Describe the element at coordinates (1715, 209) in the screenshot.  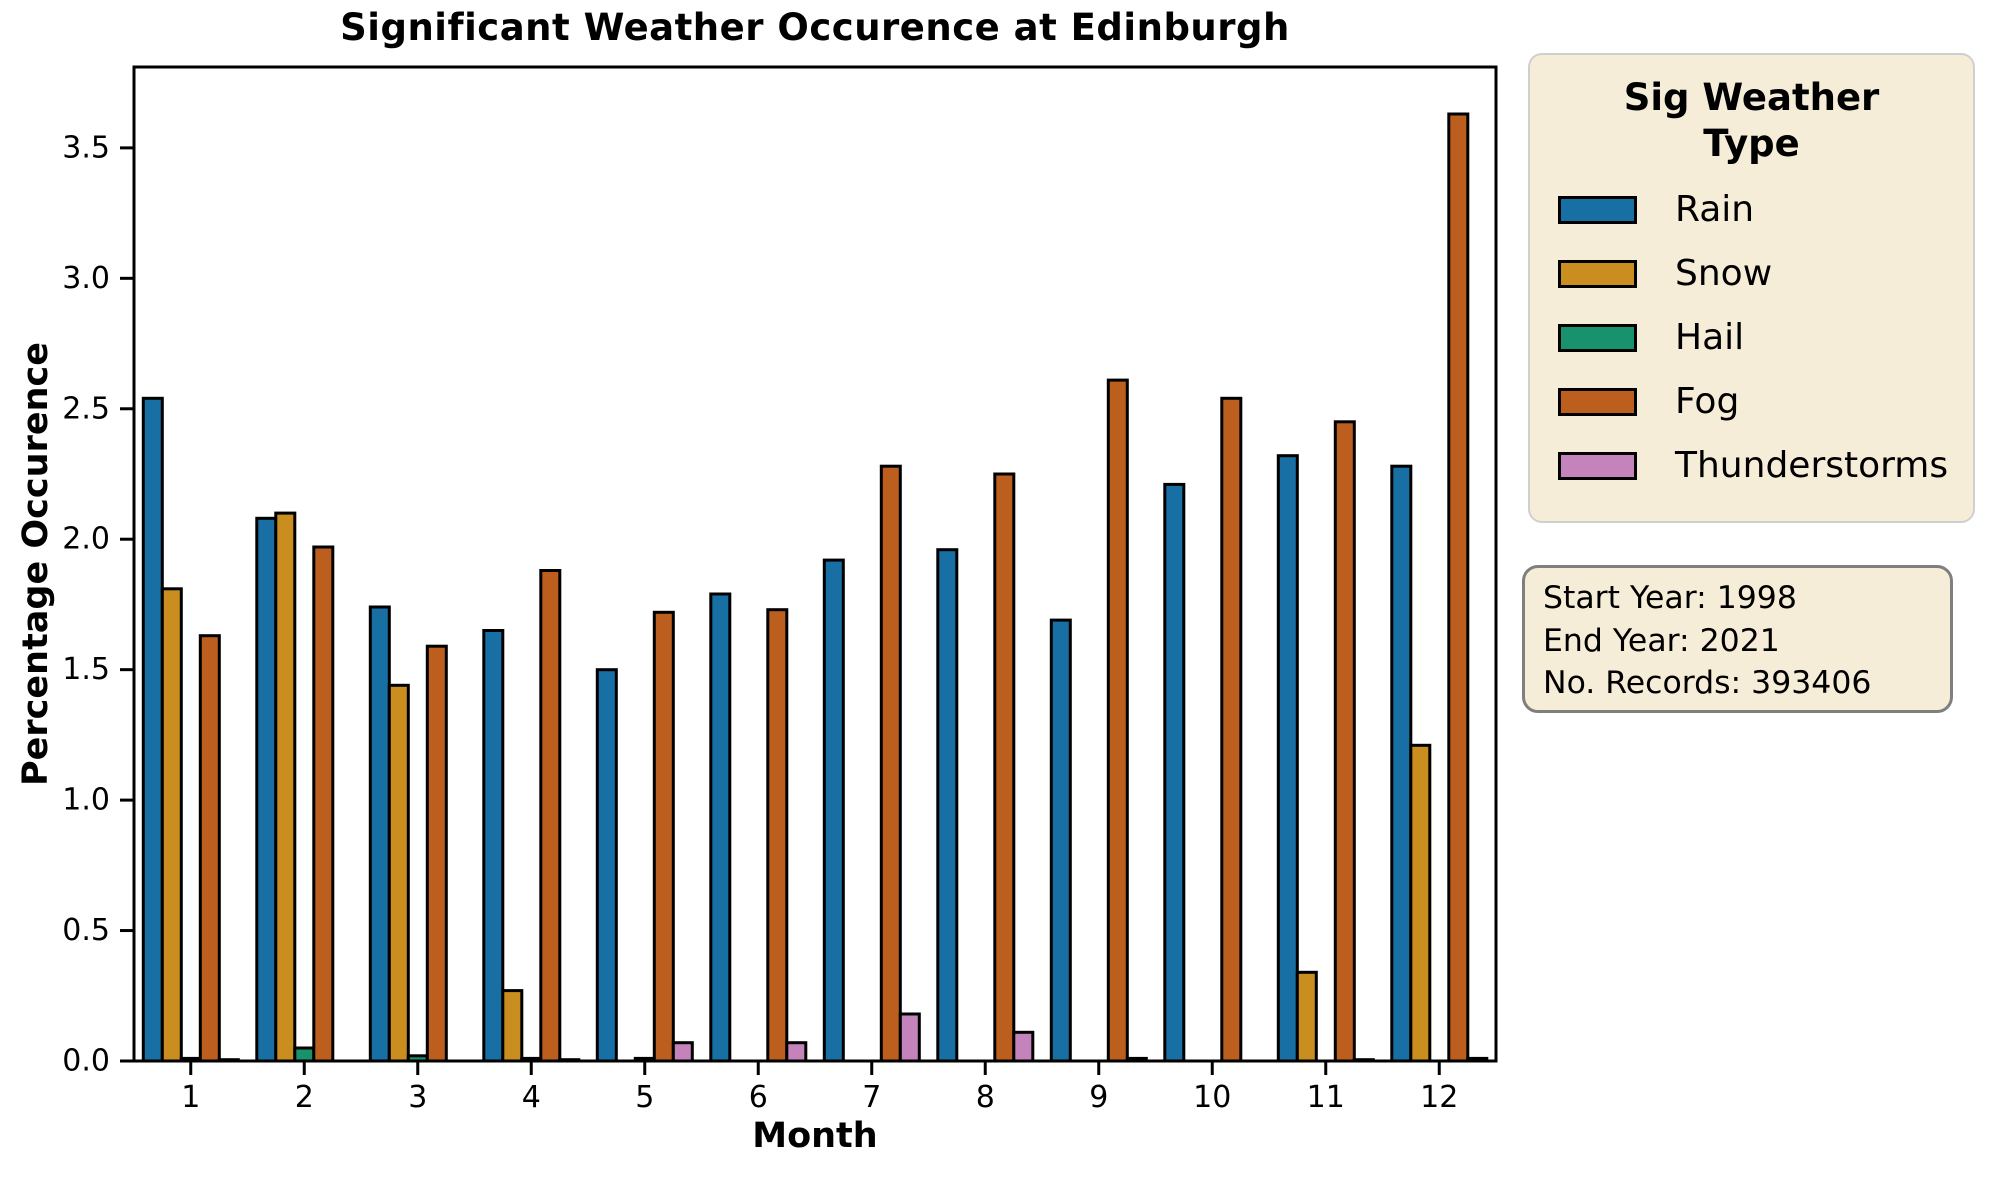
I see `legend-label: Rain` at that location.